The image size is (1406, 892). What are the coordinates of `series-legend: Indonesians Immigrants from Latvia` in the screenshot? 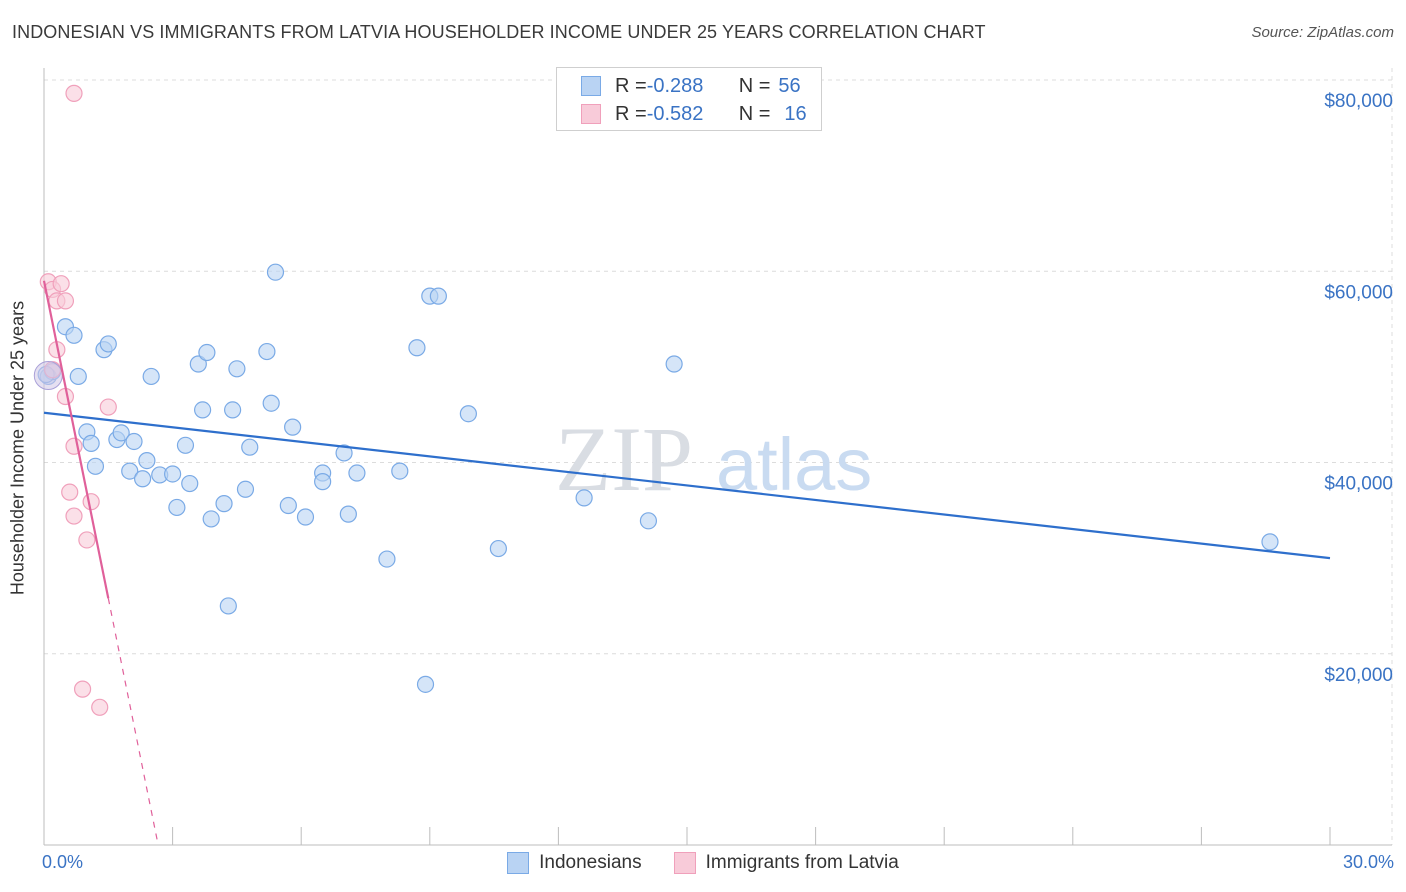 It's located at (703, 863).